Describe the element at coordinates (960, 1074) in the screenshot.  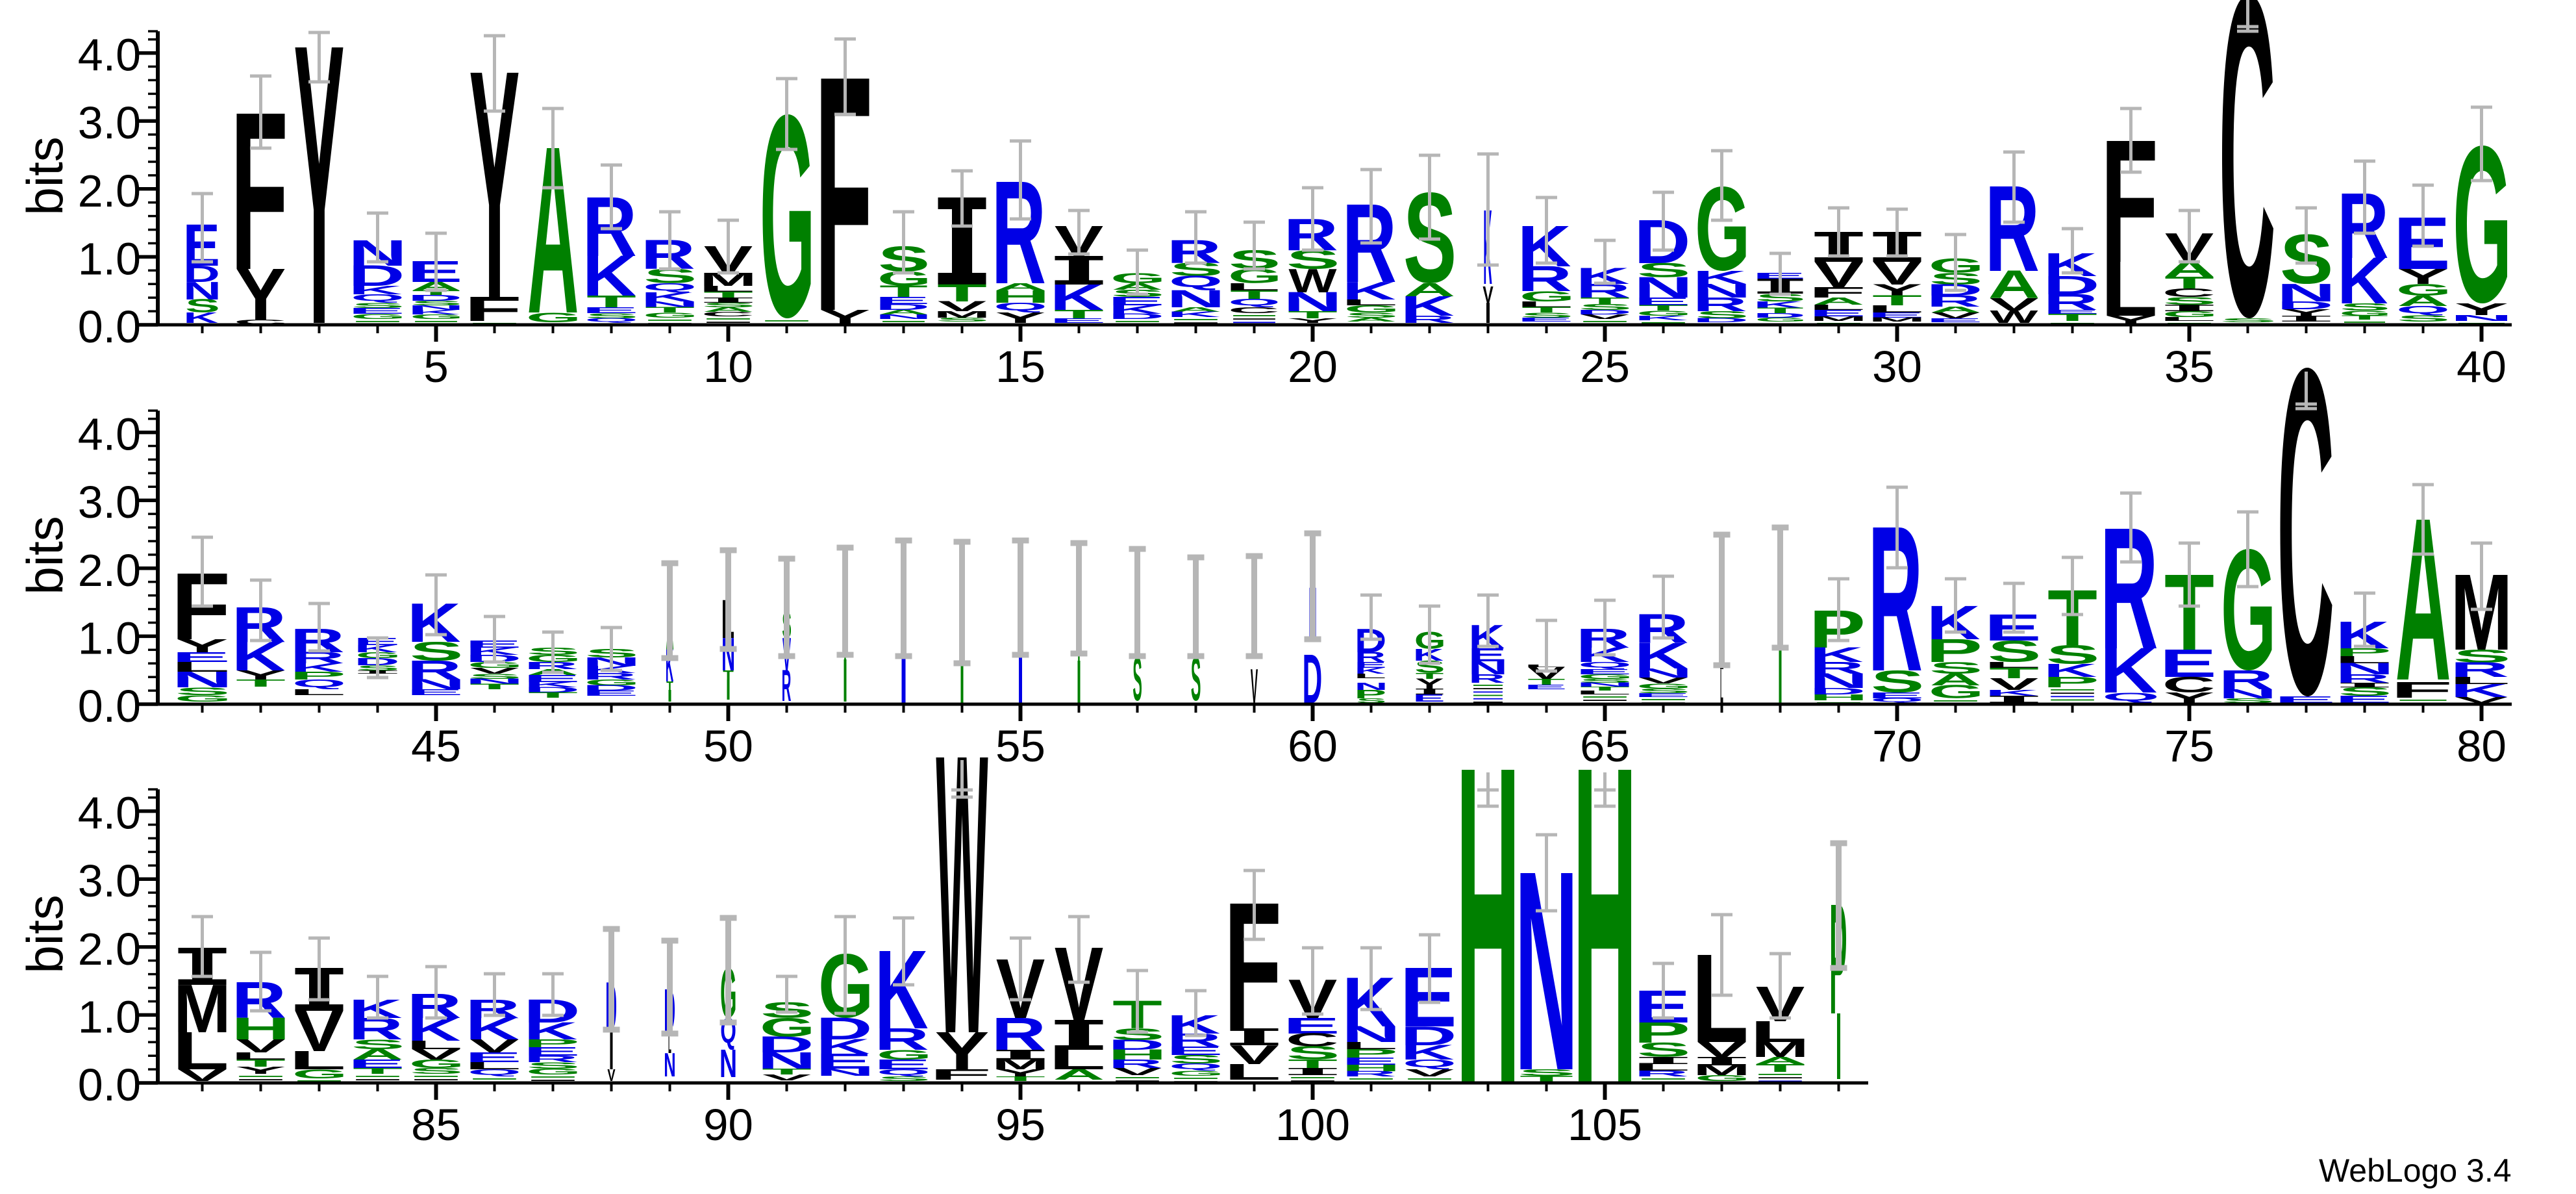
I see `svg-text: F` at that location.